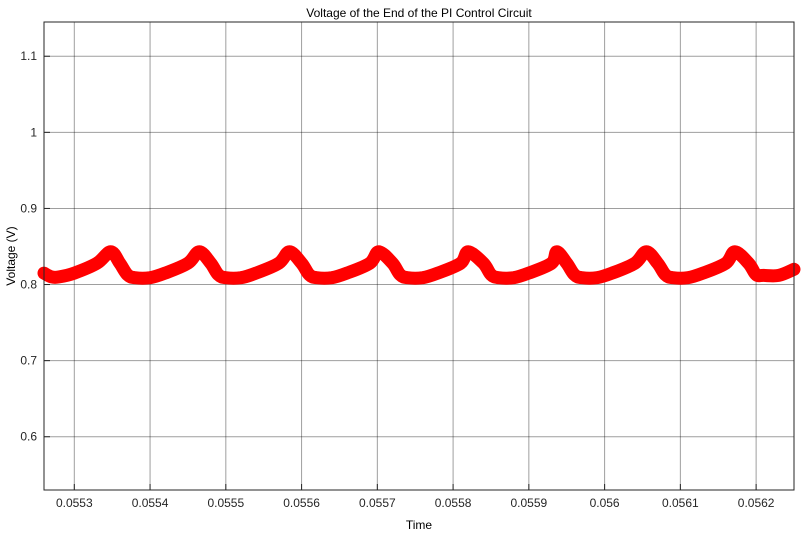 Image resolution: width=809 pixels, height=533 pixels. What do you see at coordinates (35, 246) in the screenshot?
I see `y-tick-labels: 0.6 0.7 0.8 0.9 1 1.1` at bounding box center [35, 246].